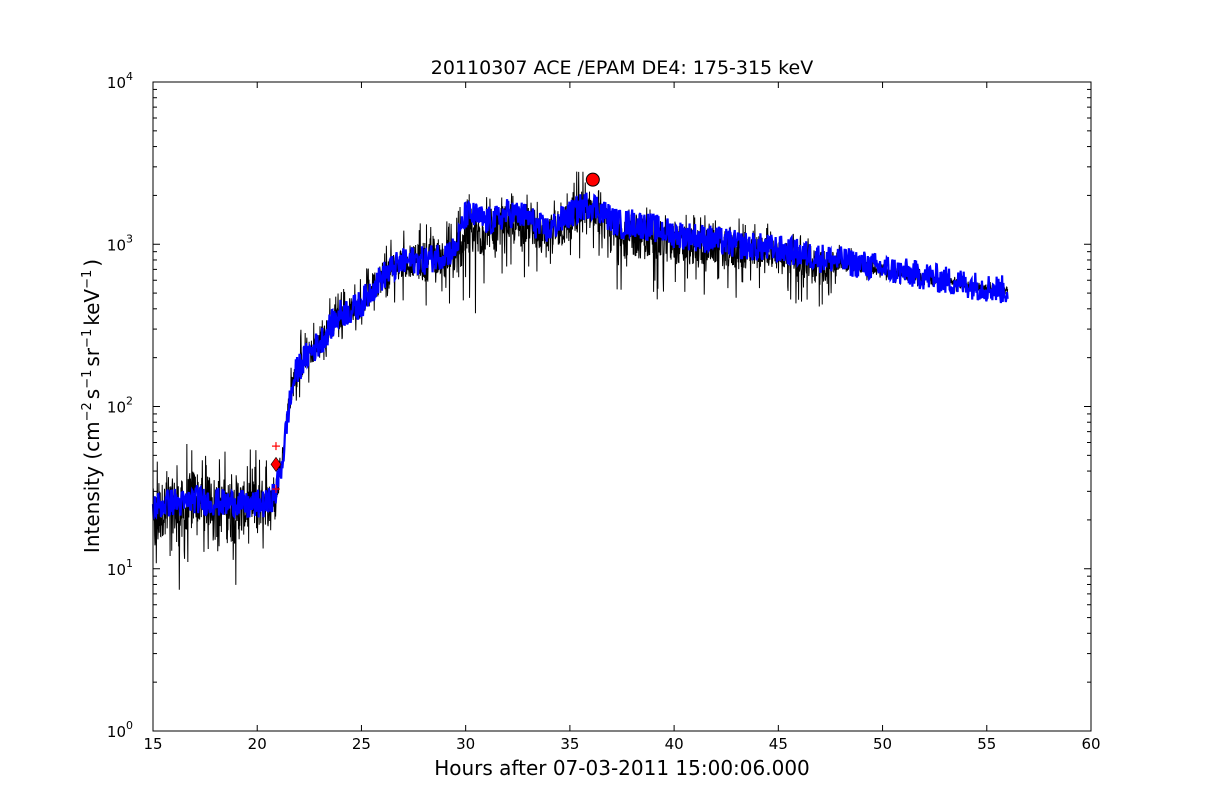 The height and width of the screenshot is (812, 1212). What do you see at coordinates (152, 744) in the screenshot?
I see `x-tick-label-0: 15` at bounding box center [152, 744].